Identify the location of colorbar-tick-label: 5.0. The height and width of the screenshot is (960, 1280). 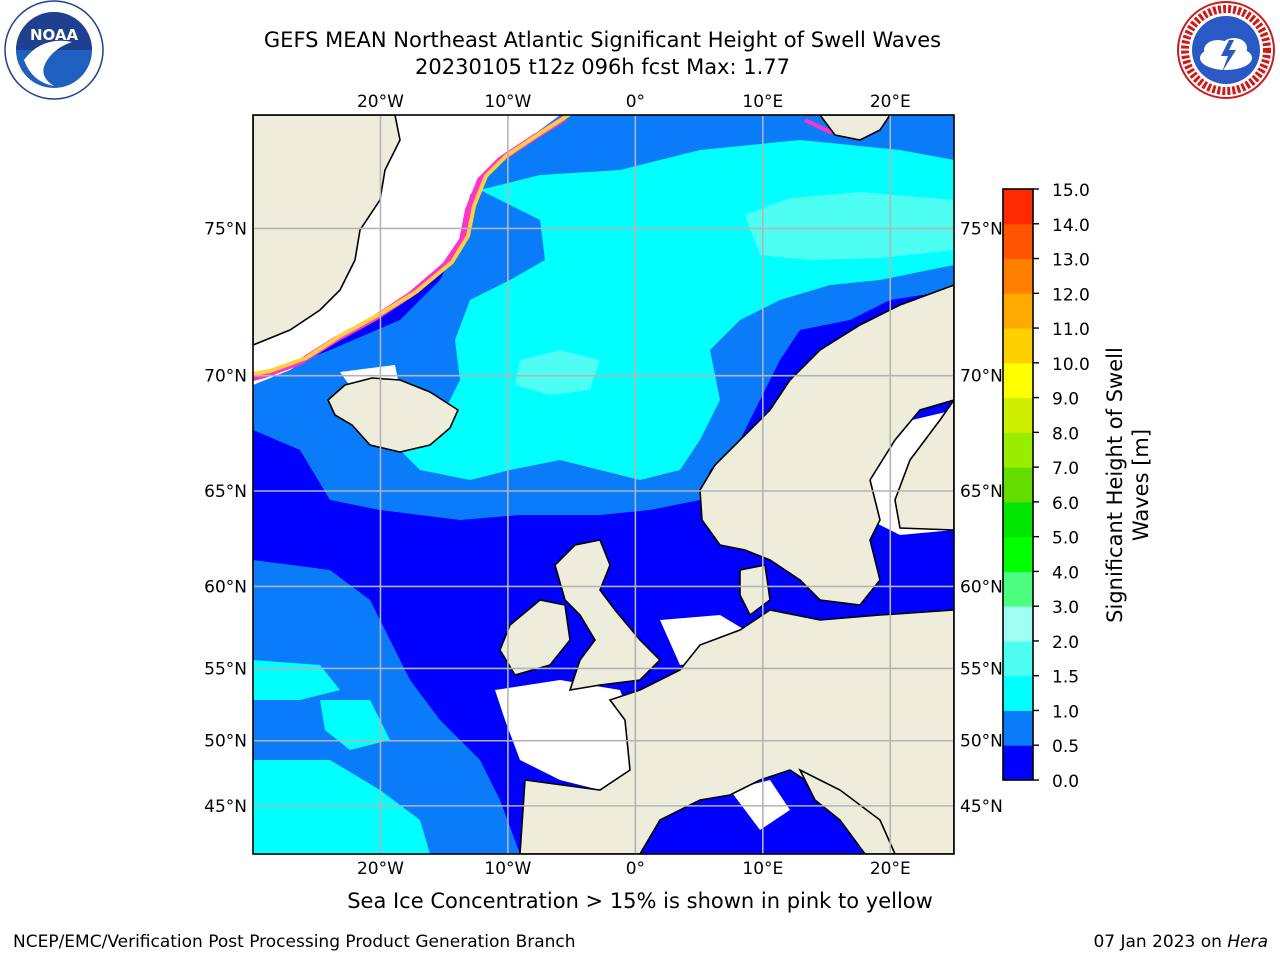
(1065, 539).